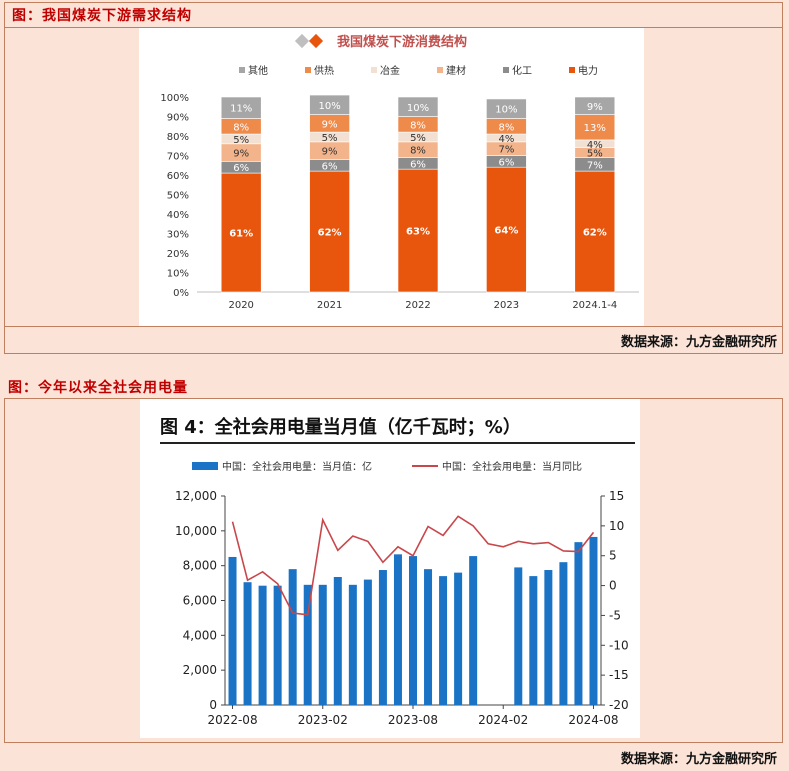 The height and width of the screenshot is (771, 789). Describe the element at coordinates (417, 305) in the screenshot. I see `x-tick-label: 2022` at that location.